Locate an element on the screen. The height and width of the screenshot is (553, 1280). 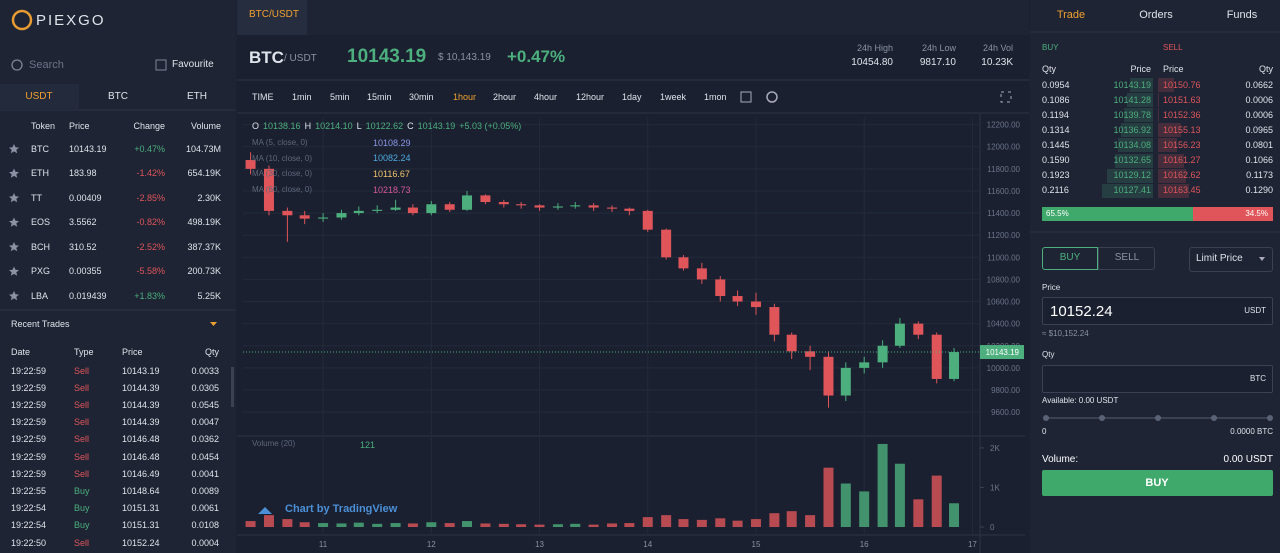
panel-tab: Funds is located at coordinates (1242, 14).